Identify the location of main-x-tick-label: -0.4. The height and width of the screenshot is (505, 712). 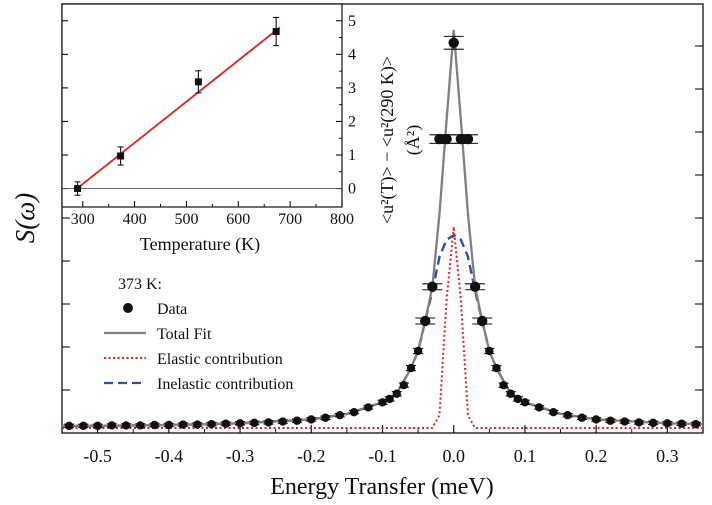
(169, 456).